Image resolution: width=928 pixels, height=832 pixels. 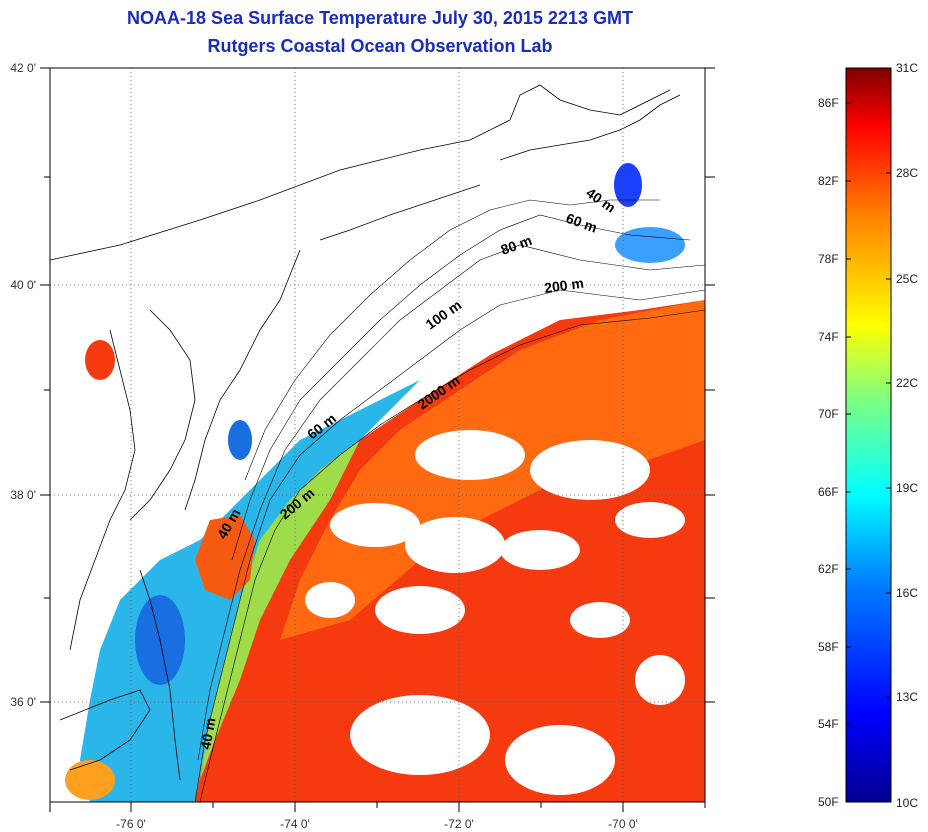 What do you see at coordinates (581, 223) in the screenshot?
I see `contour-label: 60 m` at bounding box center [581, 223].